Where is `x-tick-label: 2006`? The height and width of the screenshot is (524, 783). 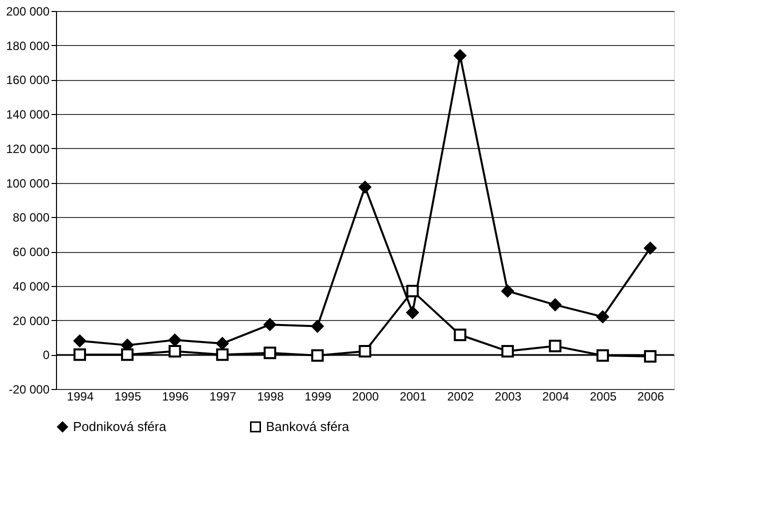
x-tick-label: 2006 is located at coordinates (650, 397).